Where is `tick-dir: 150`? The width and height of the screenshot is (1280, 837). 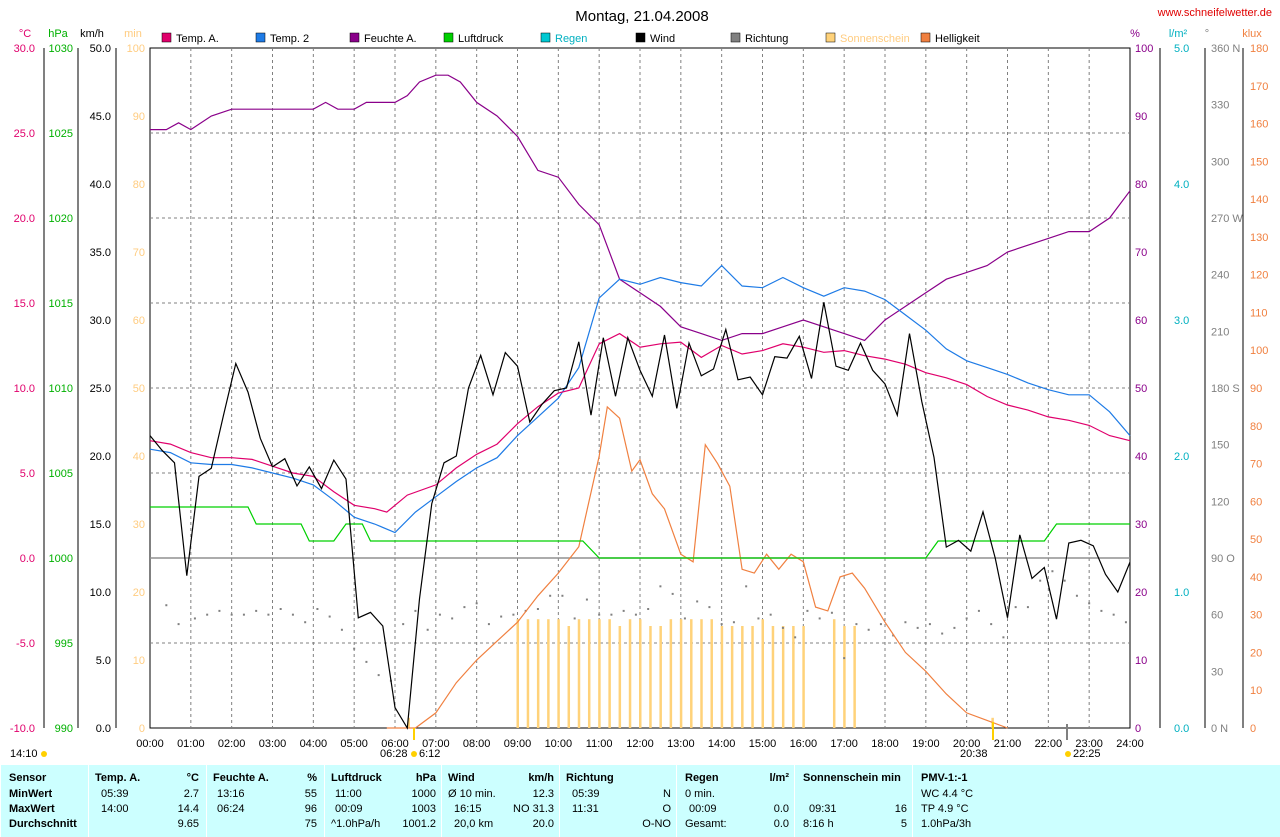
tick-dir: 150 is located at coordinates (1220, 446).